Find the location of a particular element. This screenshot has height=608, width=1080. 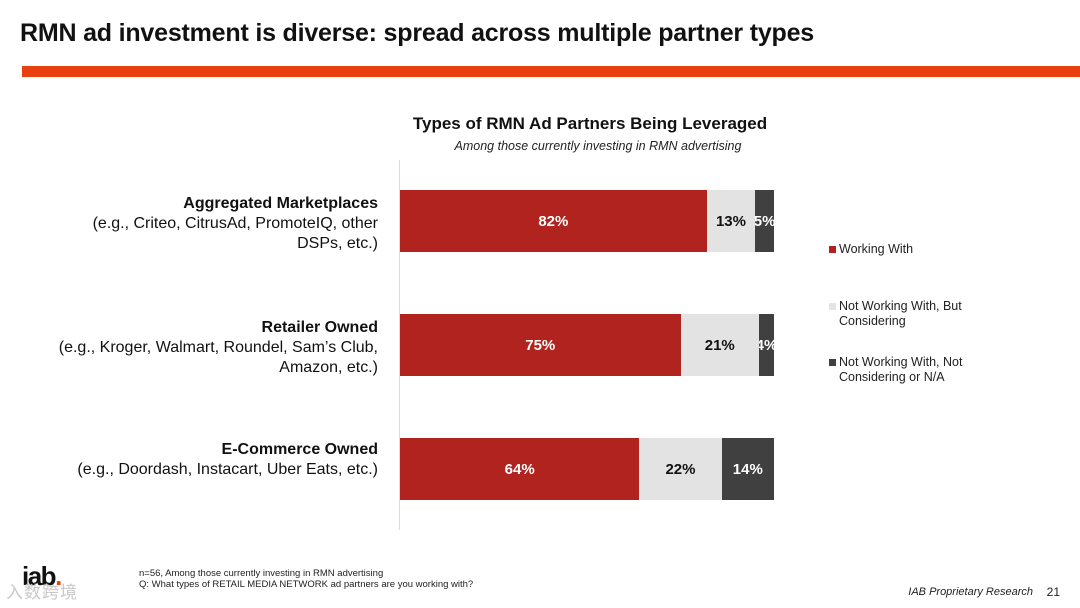

category-name: Aggregated Marketplaces is located at coordinates (280, 203).